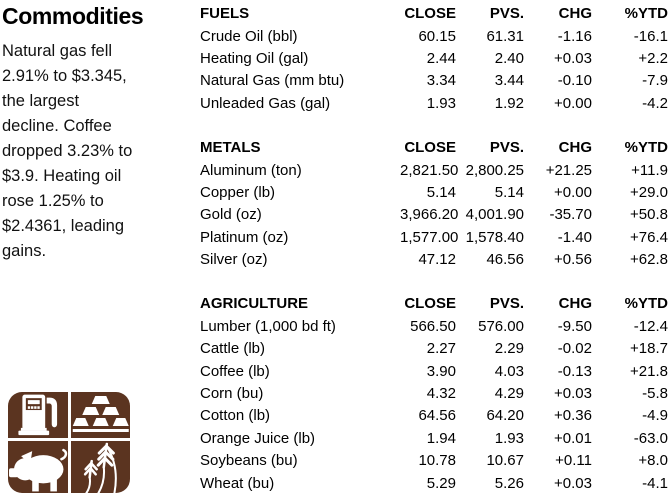  I want to click on table-row: Coffee (lb) 3.90 4.03 -0.13 +21.8, so click(434, 371).